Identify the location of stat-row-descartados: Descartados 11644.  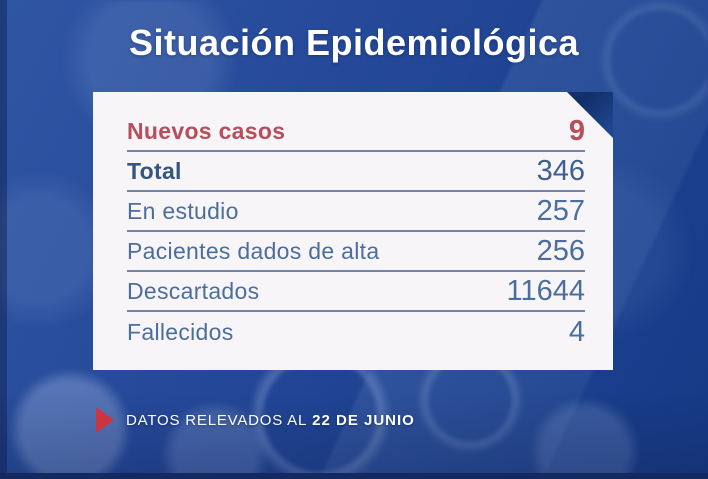
(356, 292).